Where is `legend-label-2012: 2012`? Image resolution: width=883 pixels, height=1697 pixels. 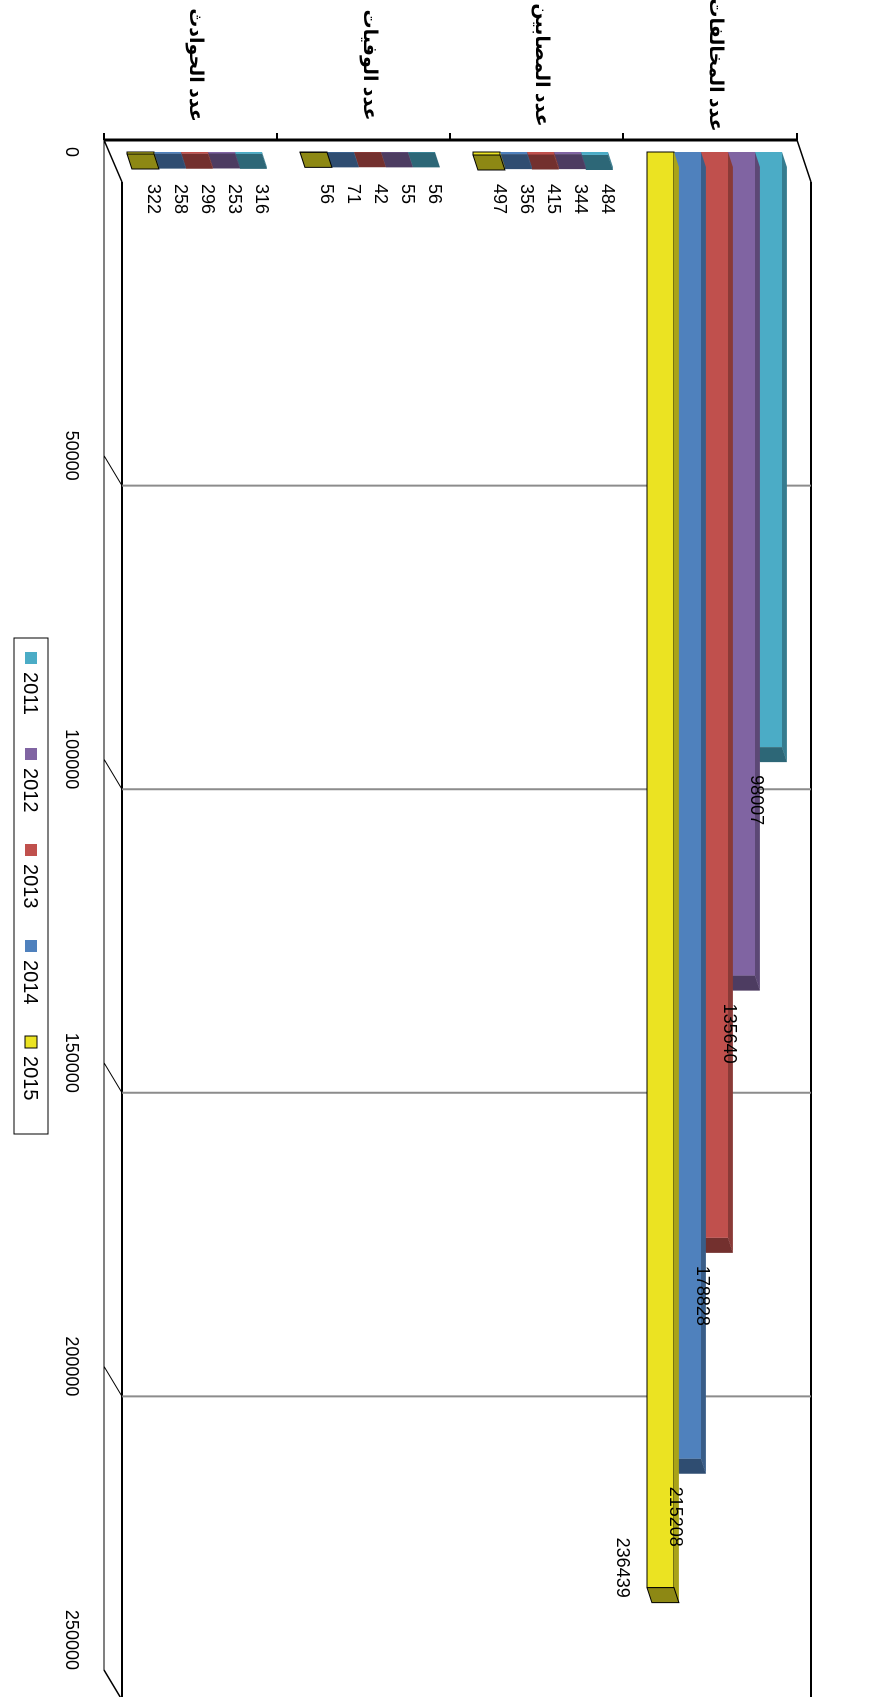
legend-label-2012: 2012 is located at coordinates (30, 790).